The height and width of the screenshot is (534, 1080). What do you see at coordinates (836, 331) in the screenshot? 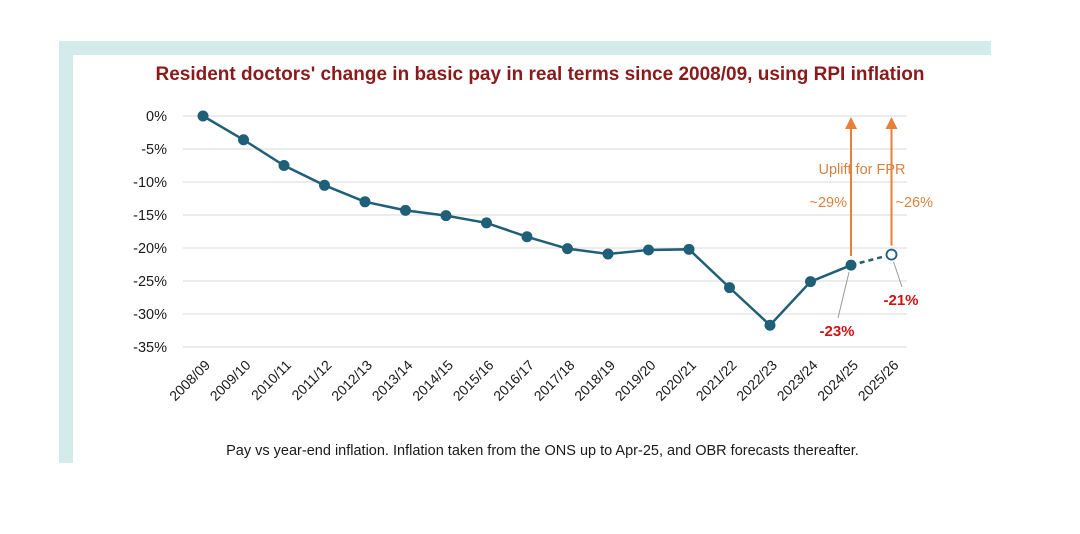
I see `value-label-2024-25: -23%` at bounding box center [836, 331].